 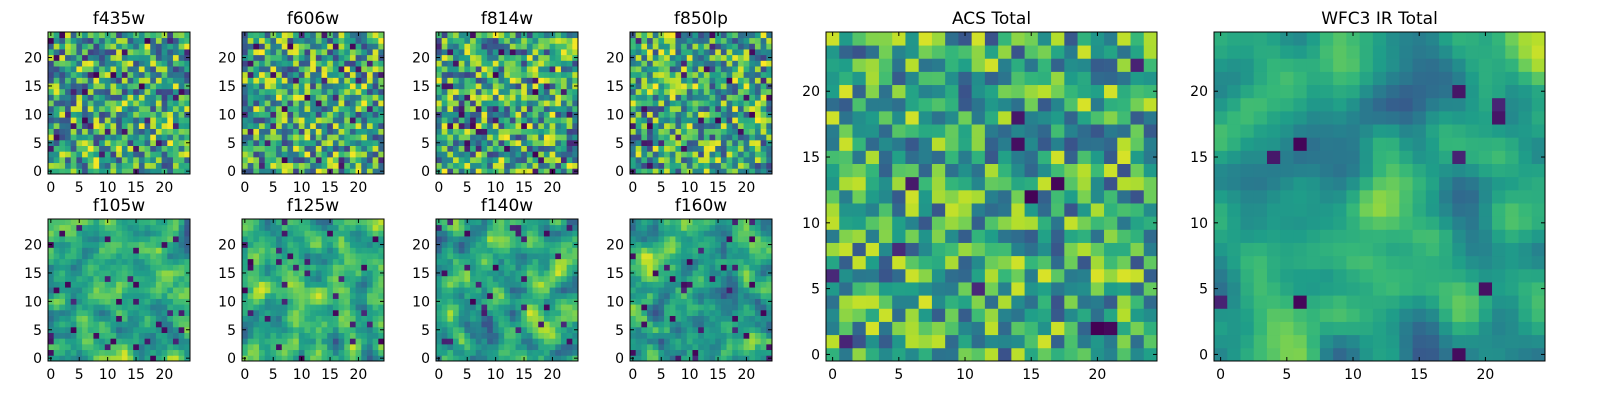 I want to click on panel-title: f814w, so click(x=507, y=19).